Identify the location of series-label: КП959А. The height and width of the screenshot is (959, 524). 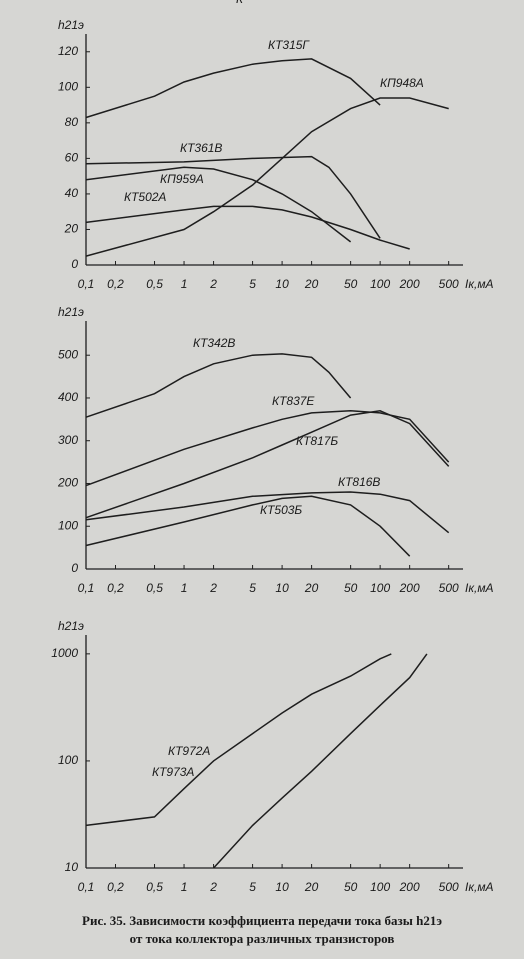
(182, 179).